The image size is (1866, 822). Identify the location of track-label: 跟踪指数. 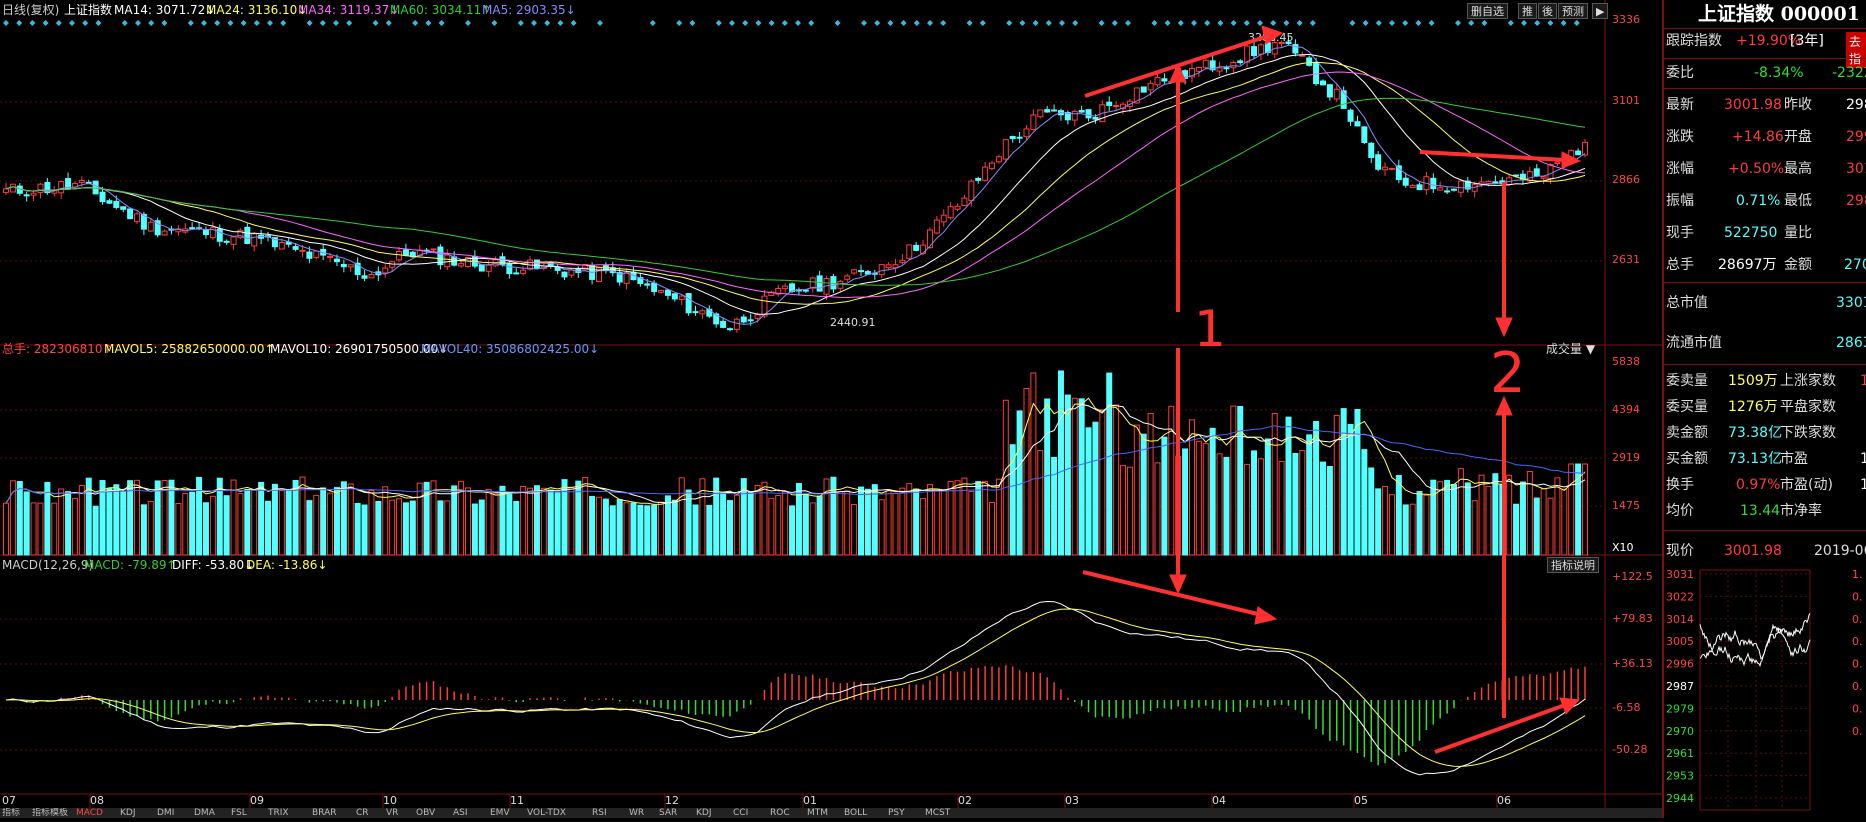
(1694, 41).